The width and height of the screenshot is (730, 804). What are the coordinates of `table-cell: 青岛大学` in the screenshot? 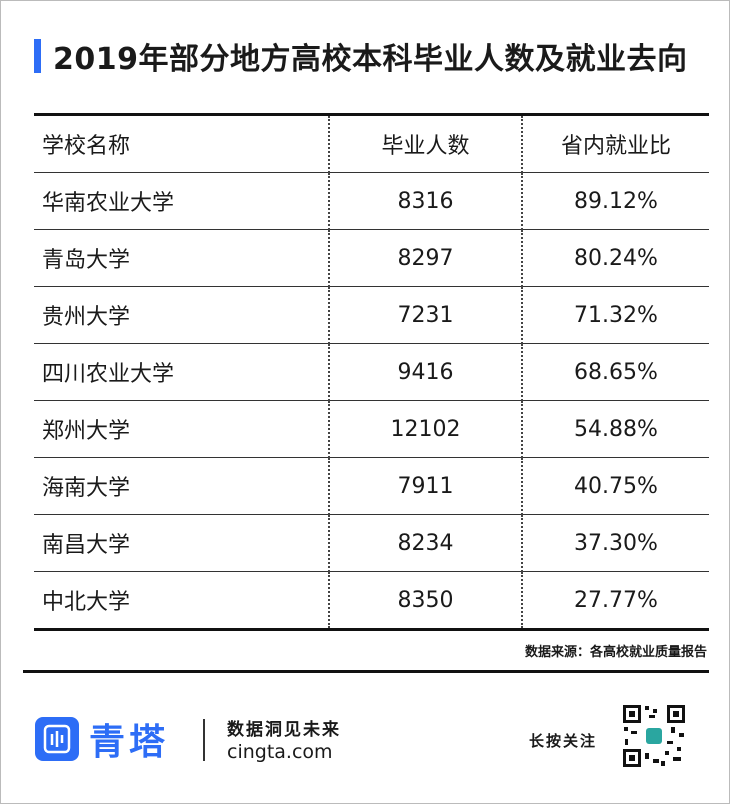 It's located at (182, 258).